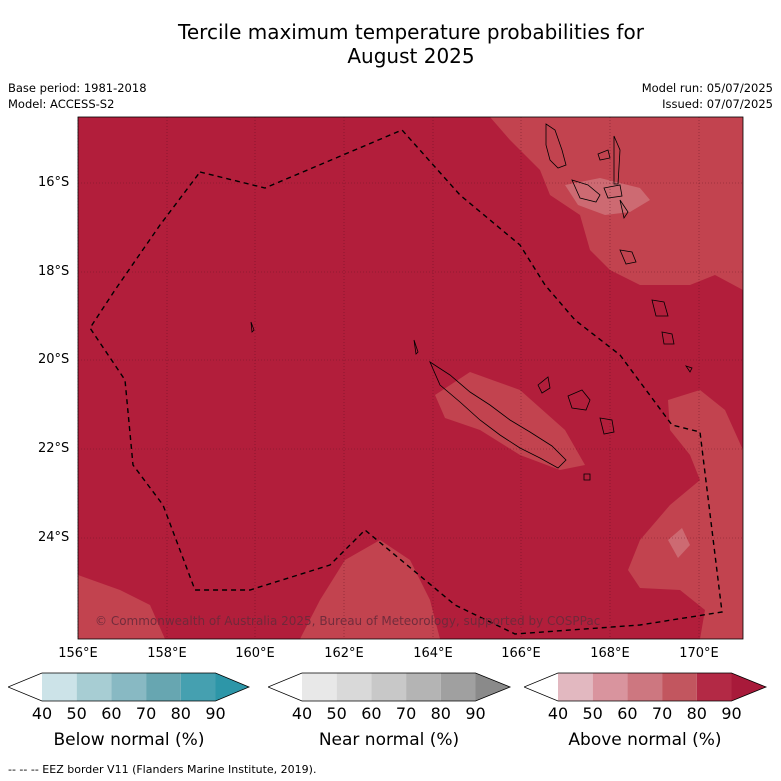 The width and height of the screenshot is (781, 781). Describe the element at coordinates (748, 687) in the screenshot. I see `cbar-above-arrow-right` at that location.